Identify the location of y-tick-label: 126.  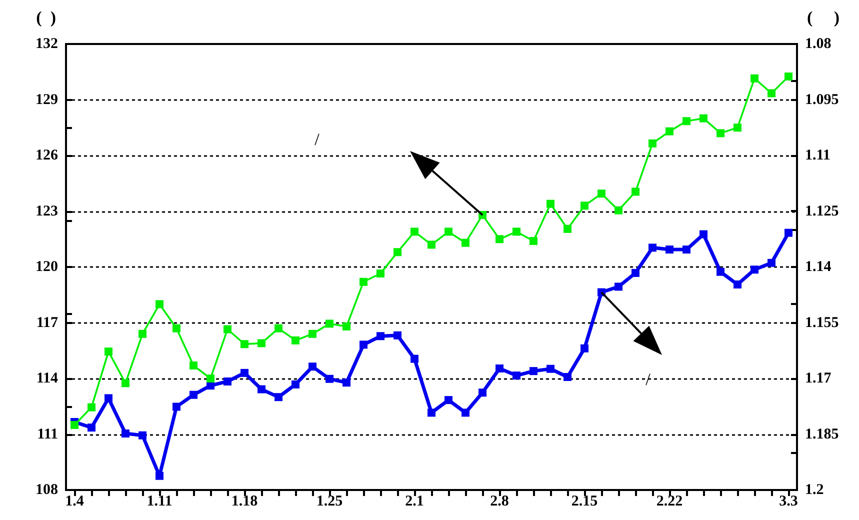
(47, 156).